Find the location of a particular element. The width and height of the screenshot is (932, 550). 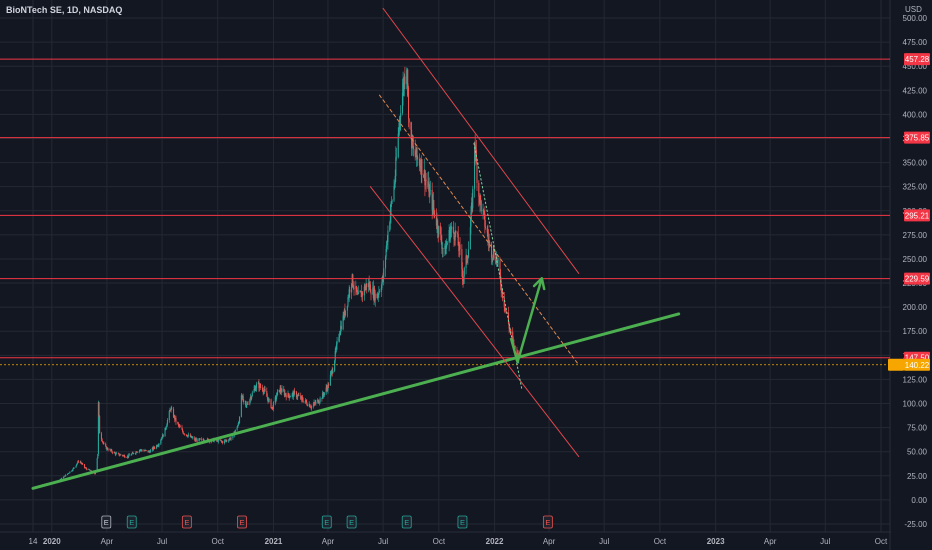

earnings-marker-label: E is located at coordinates (326, 522).